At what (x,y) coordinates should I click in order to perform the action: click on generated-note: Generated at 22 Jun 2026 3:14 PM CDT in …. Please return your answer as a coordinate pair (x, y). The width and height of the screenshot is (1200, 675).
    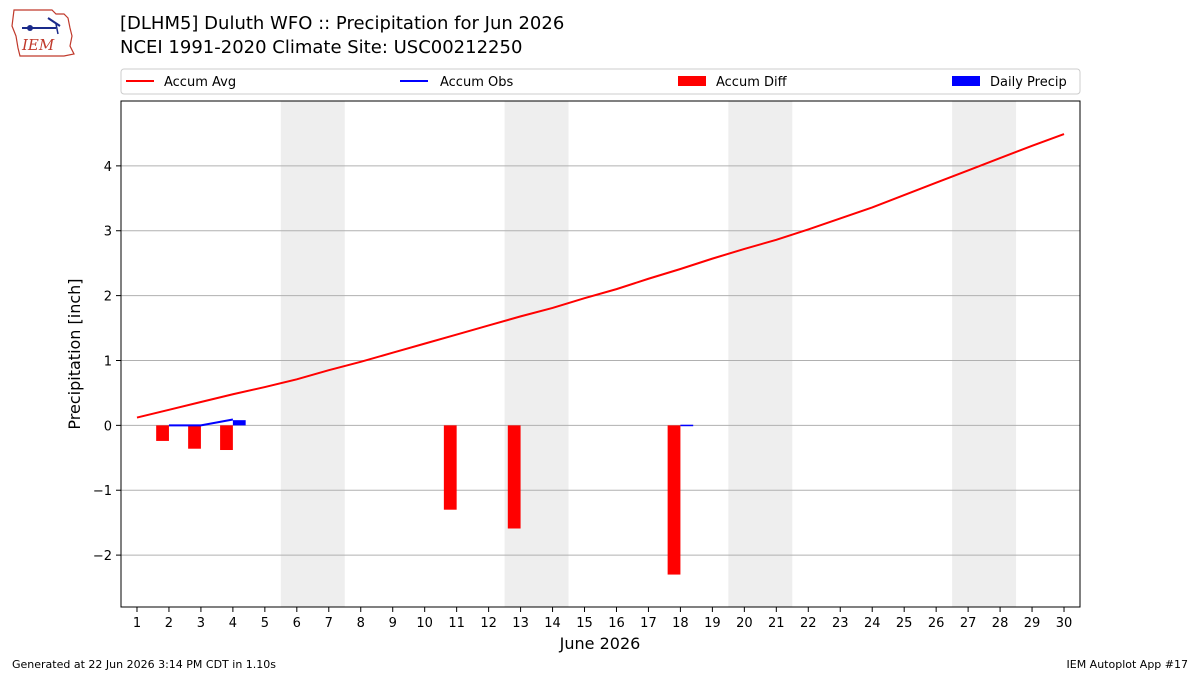
    Looking at the image, I should click on (144, 664).